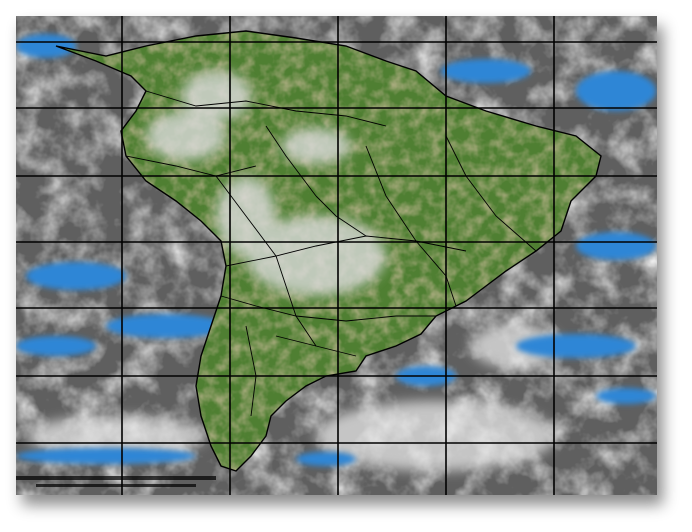 The height and width of the screenshot is (532, 692). I want to click on dark-speckle, so click(116, 481).